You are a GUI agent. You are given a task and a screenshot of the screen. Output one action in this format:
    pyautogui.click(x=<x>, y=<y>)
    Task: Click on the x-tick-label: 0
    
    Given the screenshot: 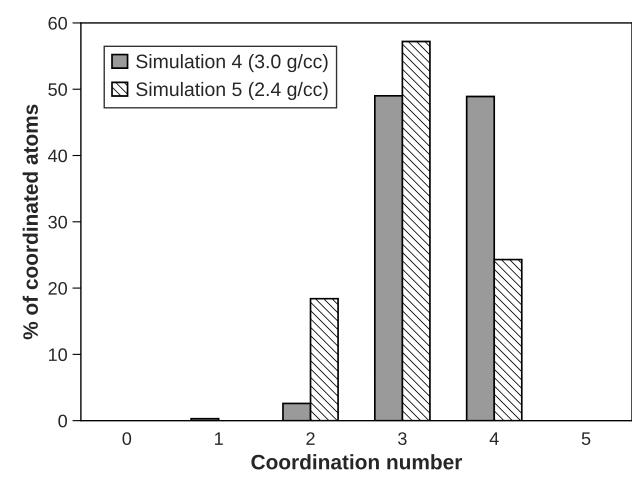 What is the action you would take?
    pyautogui.click(x=127, y=439)
    